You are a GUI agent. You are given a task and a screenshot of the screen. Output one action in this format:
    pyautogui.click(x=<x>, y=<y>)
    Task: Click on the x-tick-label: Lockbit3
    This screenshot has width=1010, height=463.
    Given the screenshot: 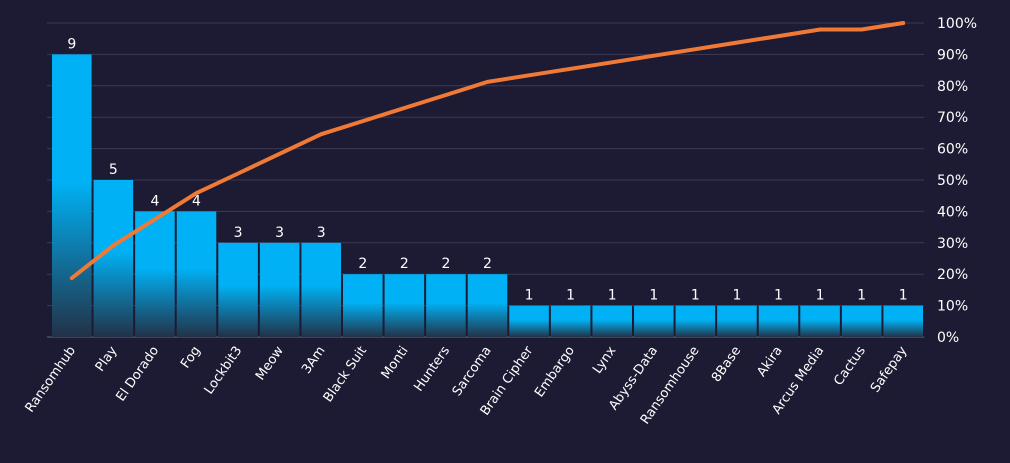 What is the action you would take?
    pyautogui.click(x=224, y=371)
    